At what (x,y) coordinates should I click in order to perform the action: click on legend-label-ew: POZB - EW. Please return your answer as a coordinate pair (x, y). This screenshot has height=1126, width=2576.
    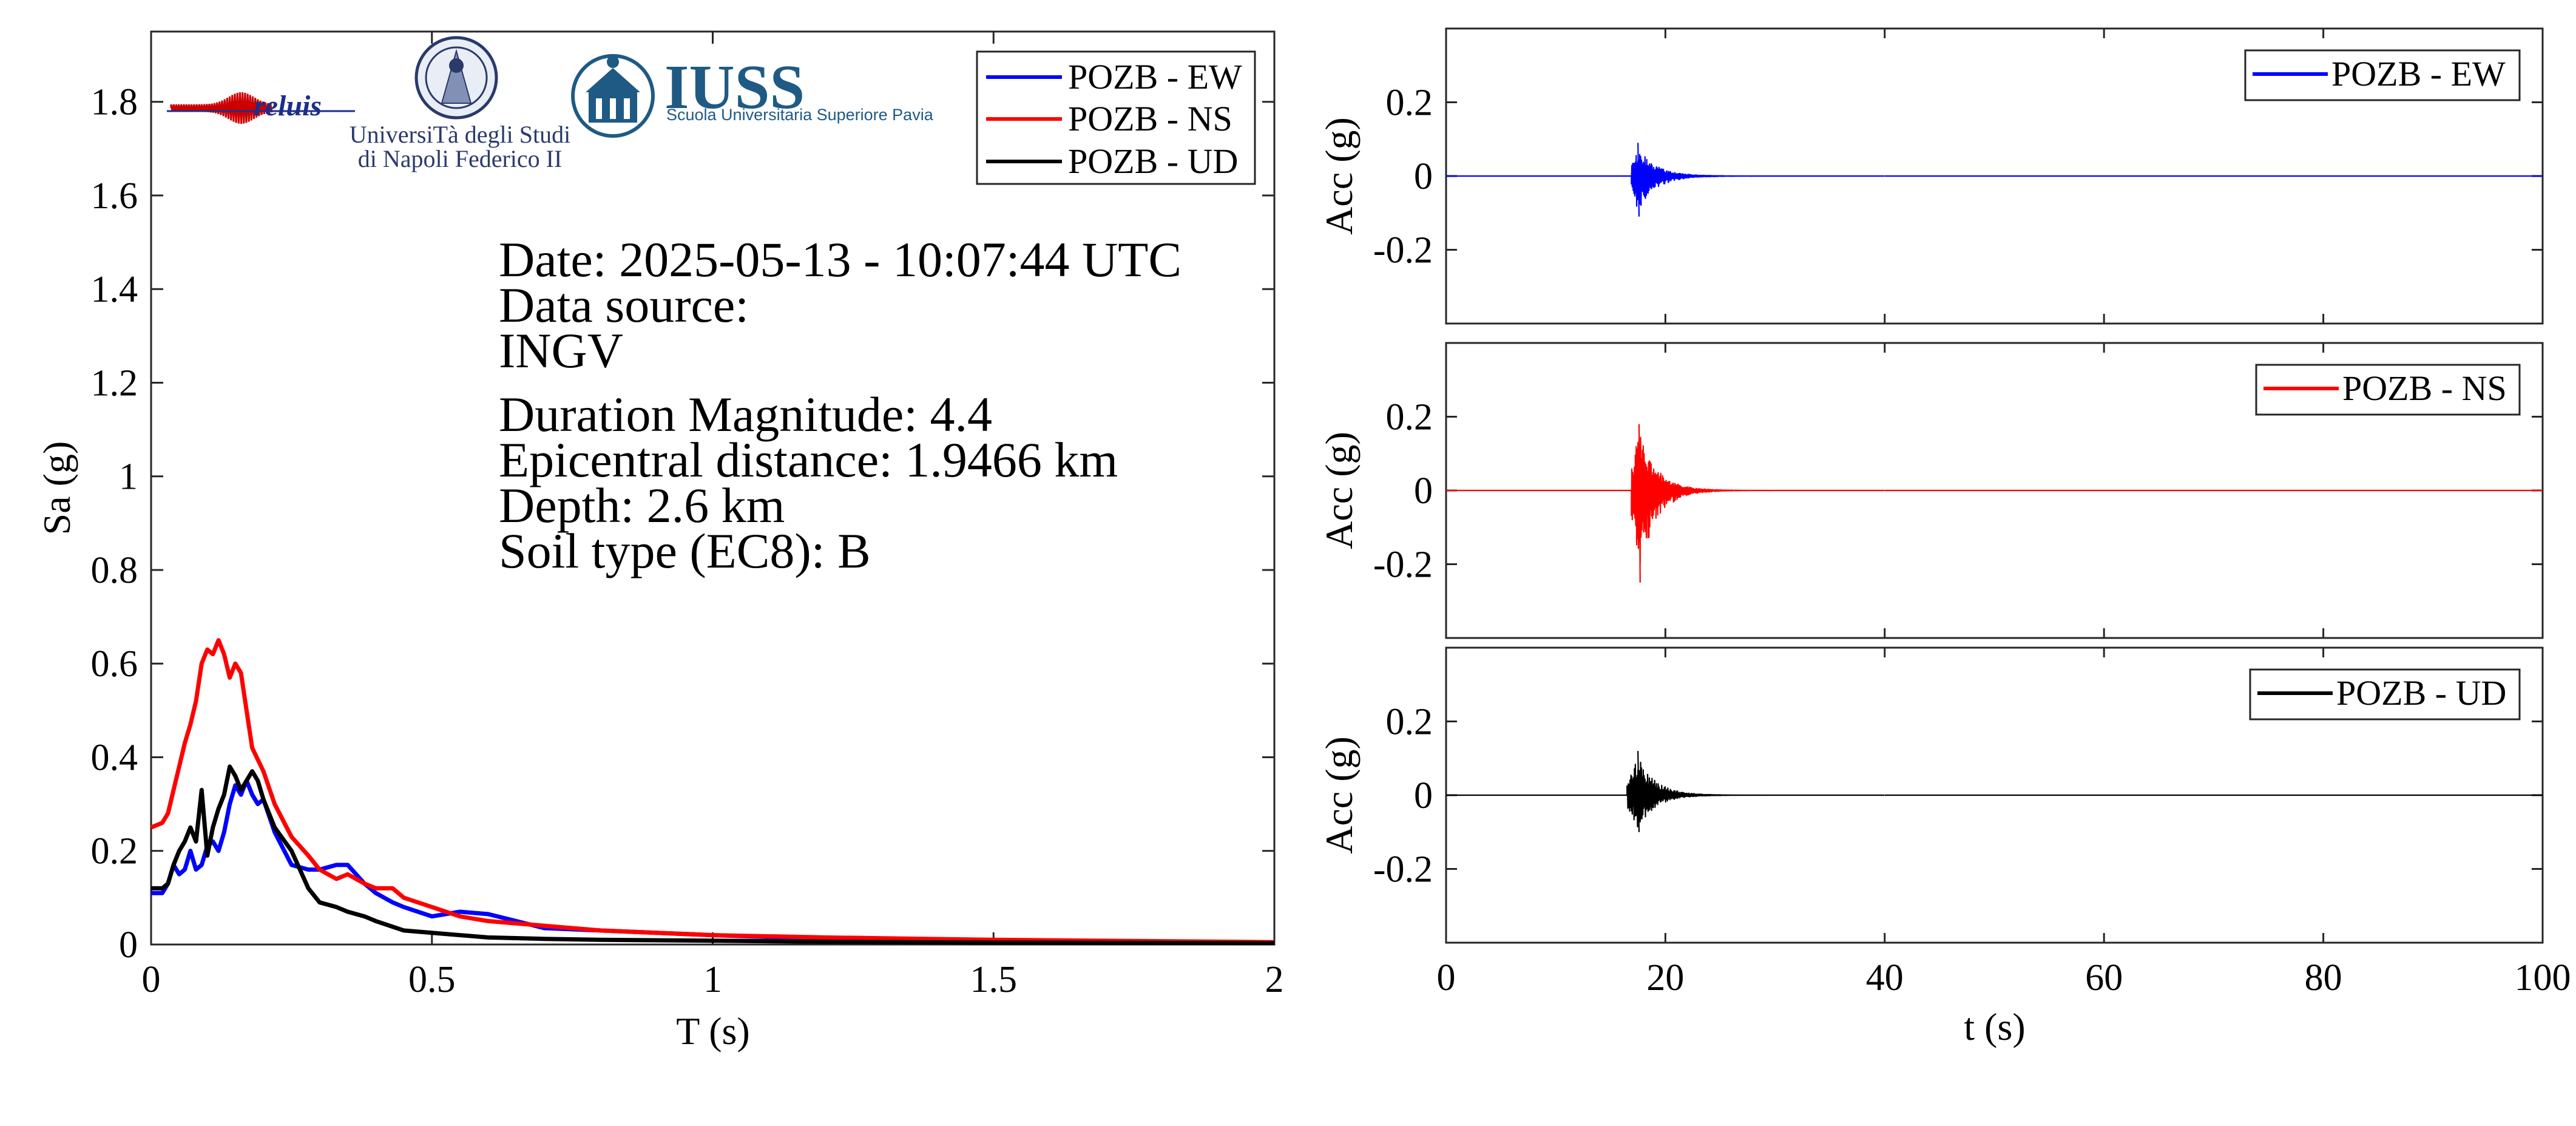
    Looking at the image, I should click on (1155, 77).